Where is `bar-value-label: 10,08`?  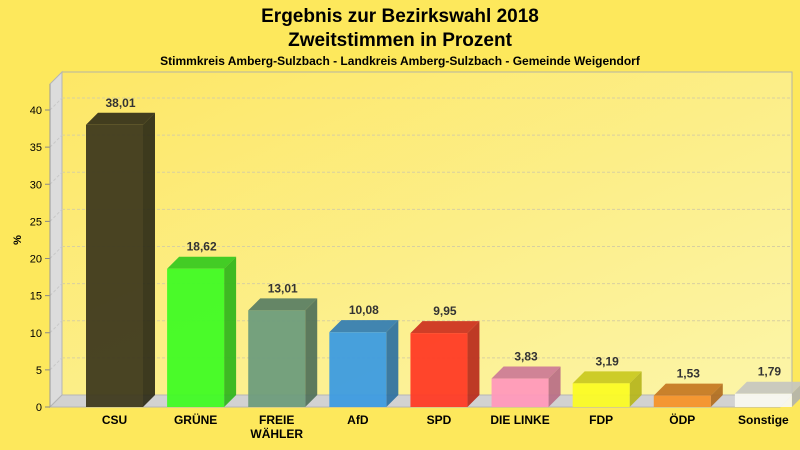 bar-value-label: 10,08 is located at coordinates (364, 310).